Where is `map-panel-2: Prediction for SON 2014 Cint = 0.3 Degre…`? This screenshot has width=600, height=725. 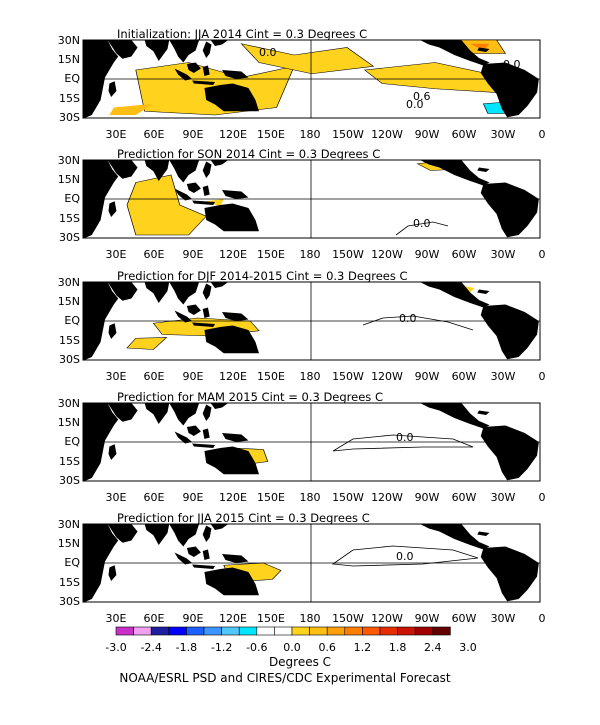 map-panel-2: Prediction for SON 2014 Cint = 0.3 Degre… is located at coordinates (311, 193).